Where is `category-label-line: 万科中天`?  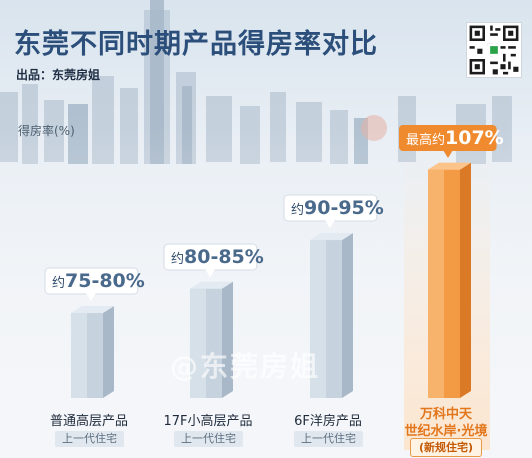
category-label-line: 万科中天 is located at coordinates (445, 414).